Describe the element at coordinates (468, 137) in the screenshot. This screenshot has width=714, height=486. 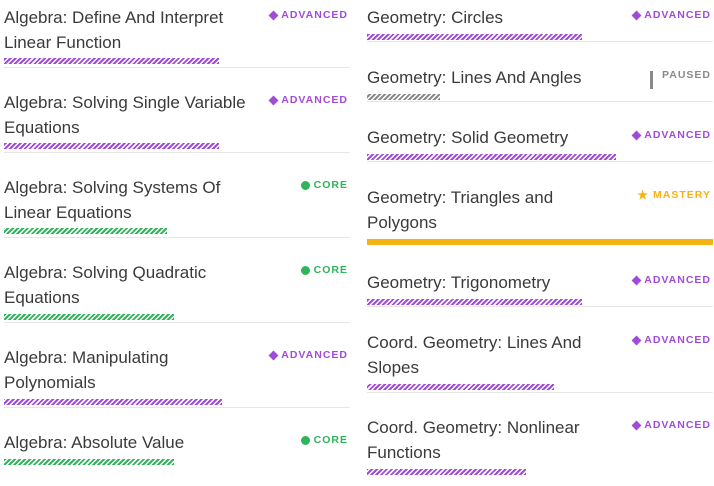
I see `skill-title: Geometry: Solid Geometry` at that location.